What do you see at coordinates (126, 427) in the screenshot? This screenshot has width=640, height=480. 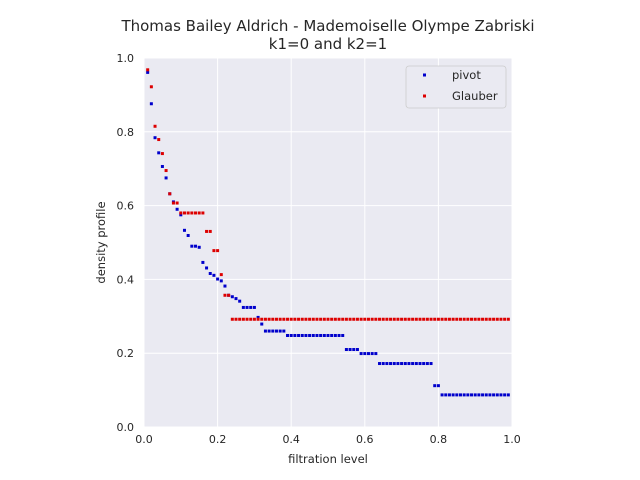 I see `y-tick-label: 0.0` at bounding box center [126, 427].